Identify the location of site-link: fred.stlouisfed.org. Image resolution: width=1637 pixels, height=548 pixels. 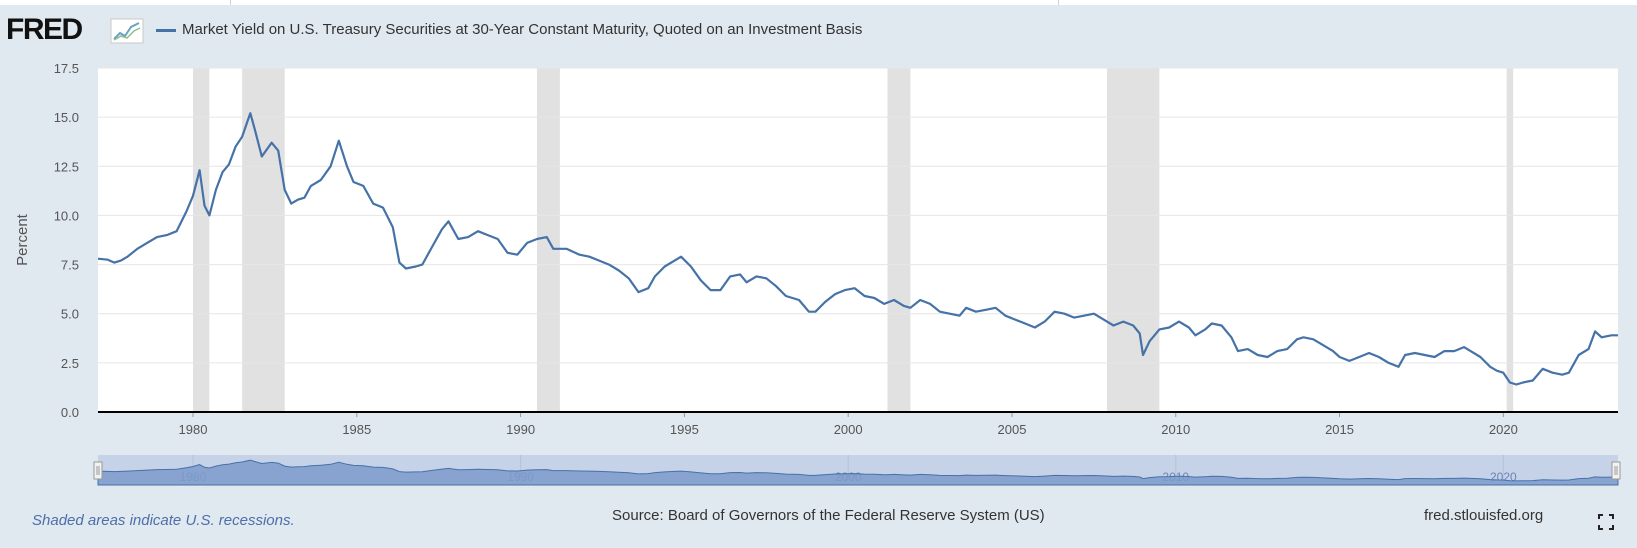
(1484, 515).